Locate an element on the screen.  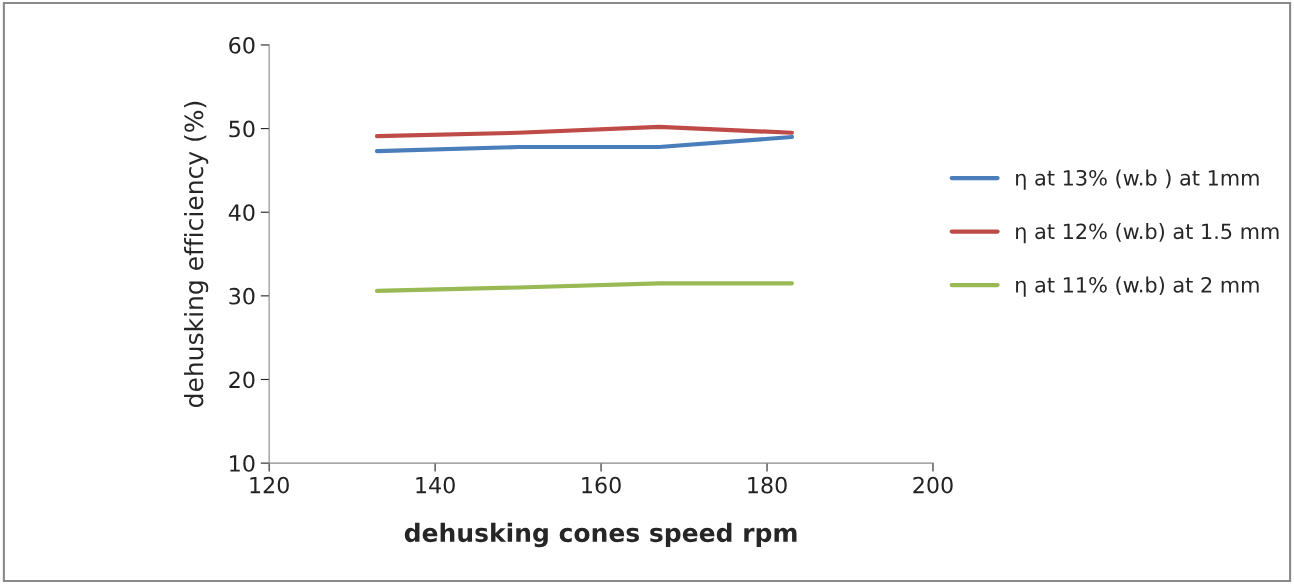
y-tick-label: 40 is located at coordinates (241, 212).